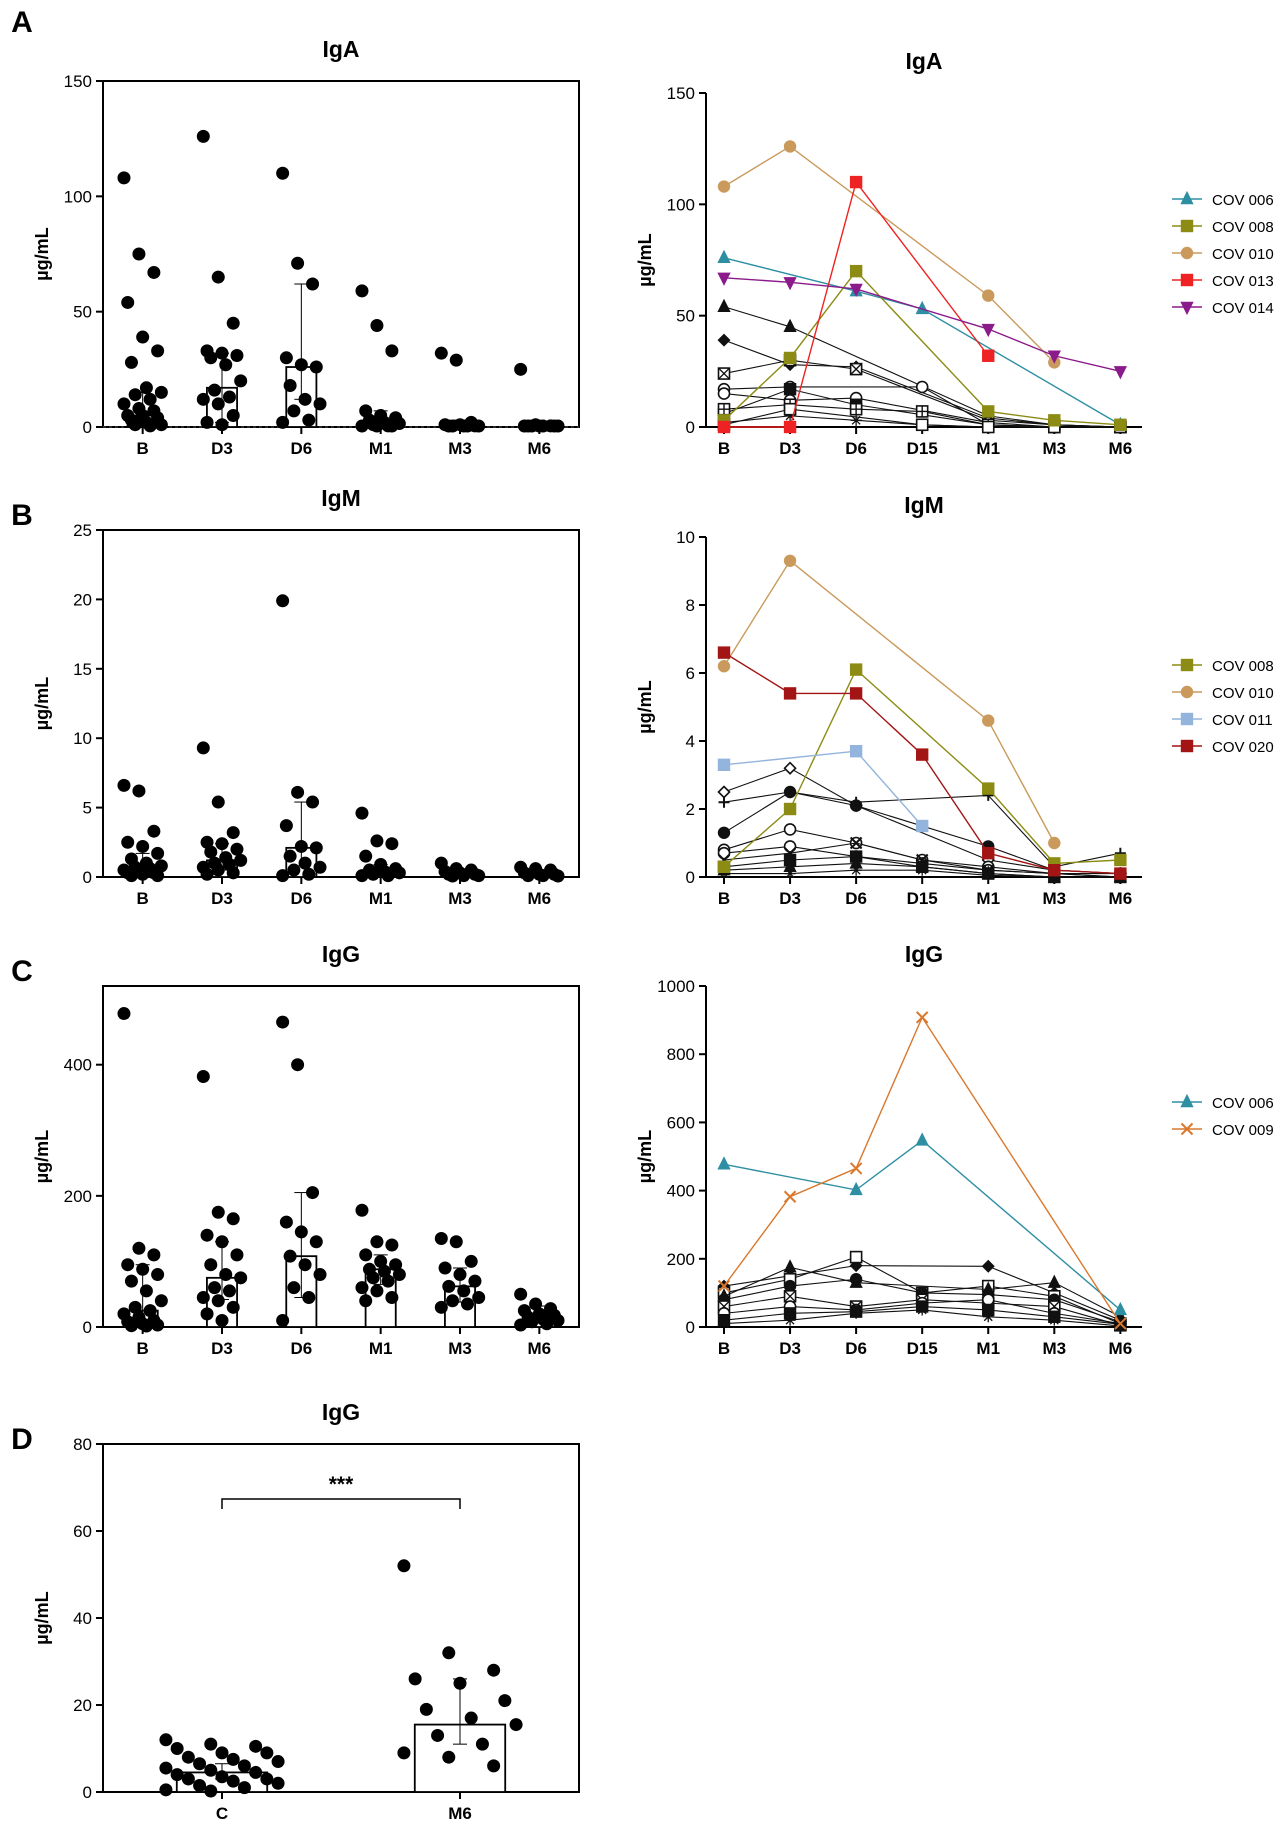 Image resolution: width=1288 pixels, height=1832 pixels. What do you see at coordinates (1243, 666) in the screenshot?
I see `legend-label: COV 008` at bounding box center [1243, 666].